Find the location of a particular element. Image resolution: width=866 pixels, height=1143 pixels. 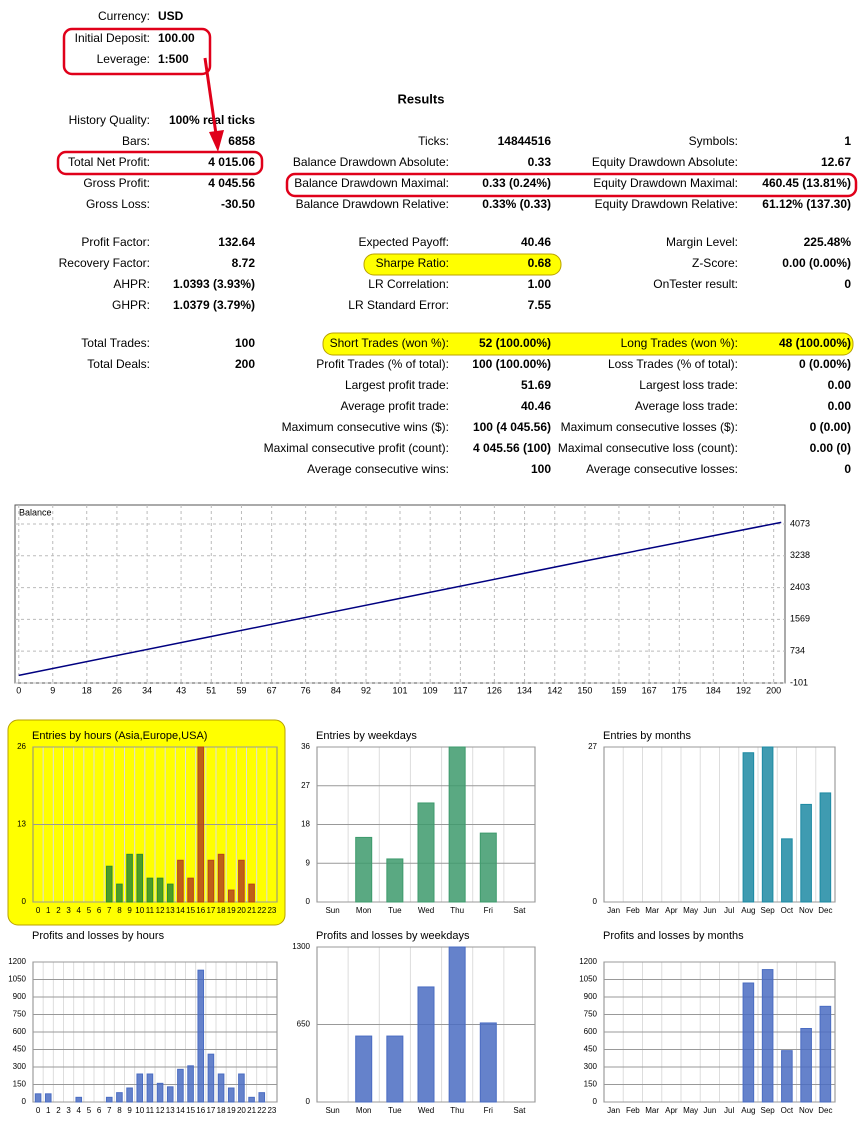

x-tick-label: 22 is located at coordinates (261, 1110).